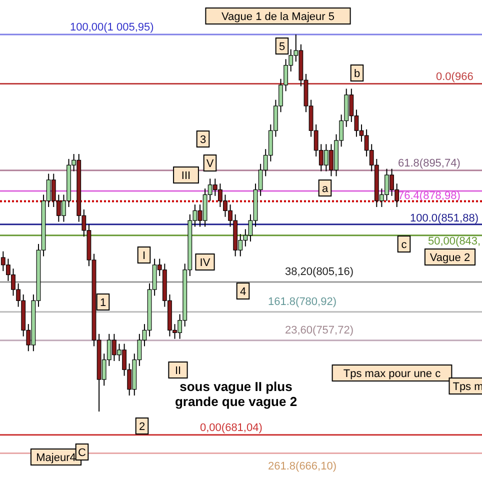 This screenshot has height=483, width=482. What do you see at coordinates (142, 427) in the screenshot?
I see `annotation: 2` at bounding box center [142, 427].